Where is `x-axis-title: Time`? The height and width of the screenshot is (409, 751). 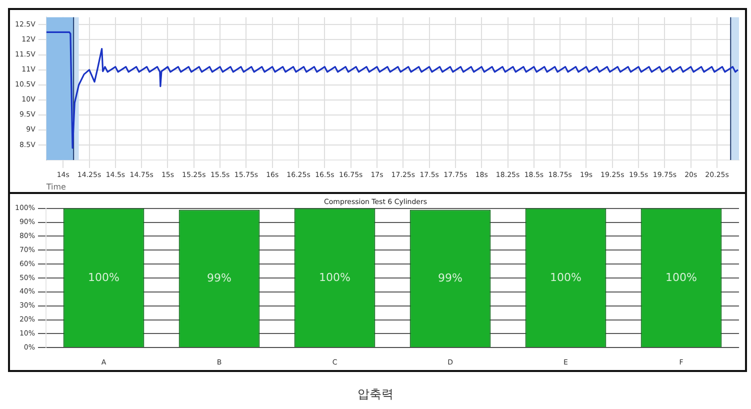
x-axis-title: Time is located at coordinates (55, 187).